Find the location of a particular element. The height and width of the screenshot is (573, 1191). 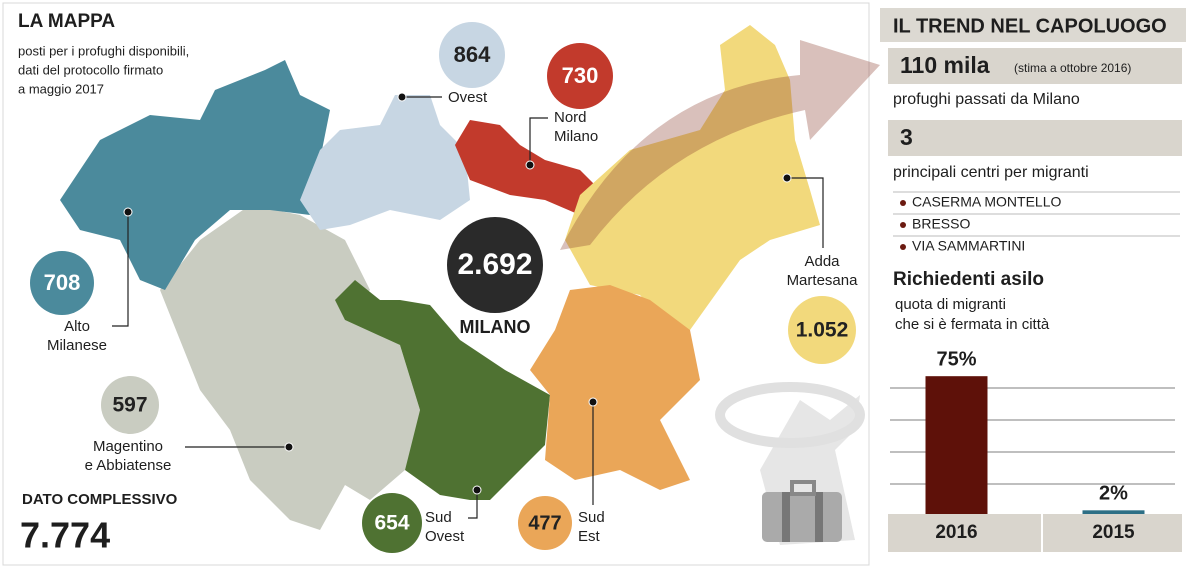

region-name: Adda is located at coordinates (822, 261).